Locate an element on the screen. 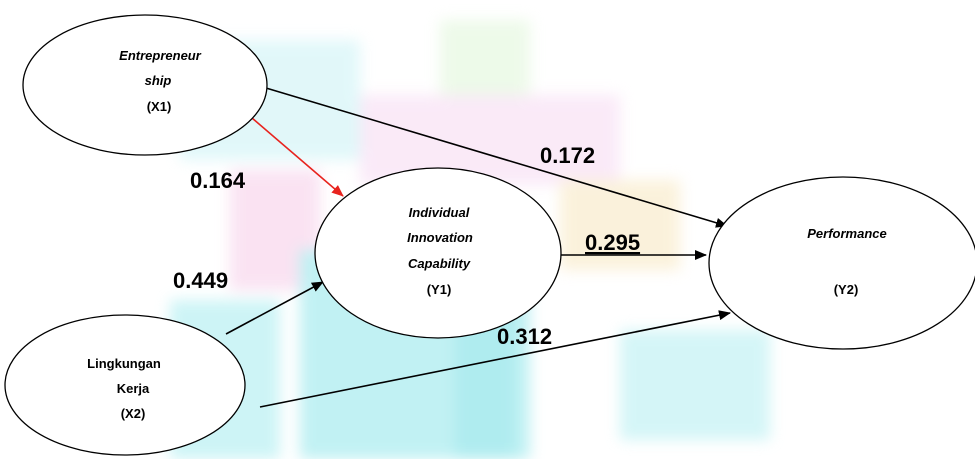 The image size is (975, 459). node-y1: Individual Innovation Capability (Y1) is located at coordinates (438, 253).